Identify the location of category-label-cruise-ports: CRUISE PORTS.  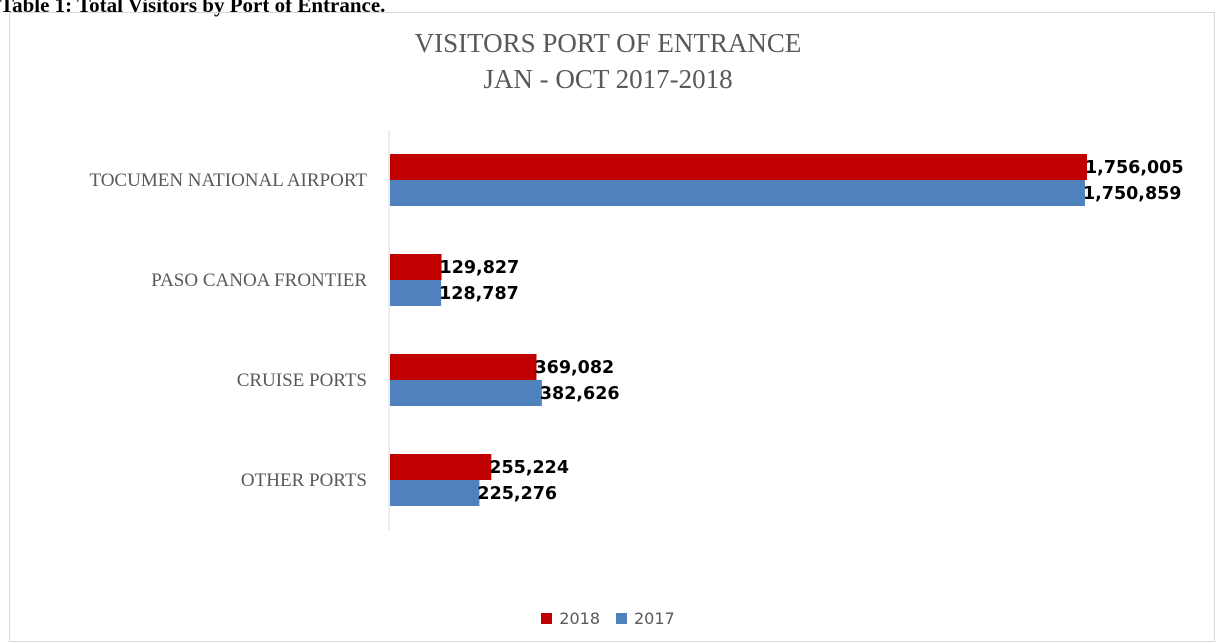
(302, 380).